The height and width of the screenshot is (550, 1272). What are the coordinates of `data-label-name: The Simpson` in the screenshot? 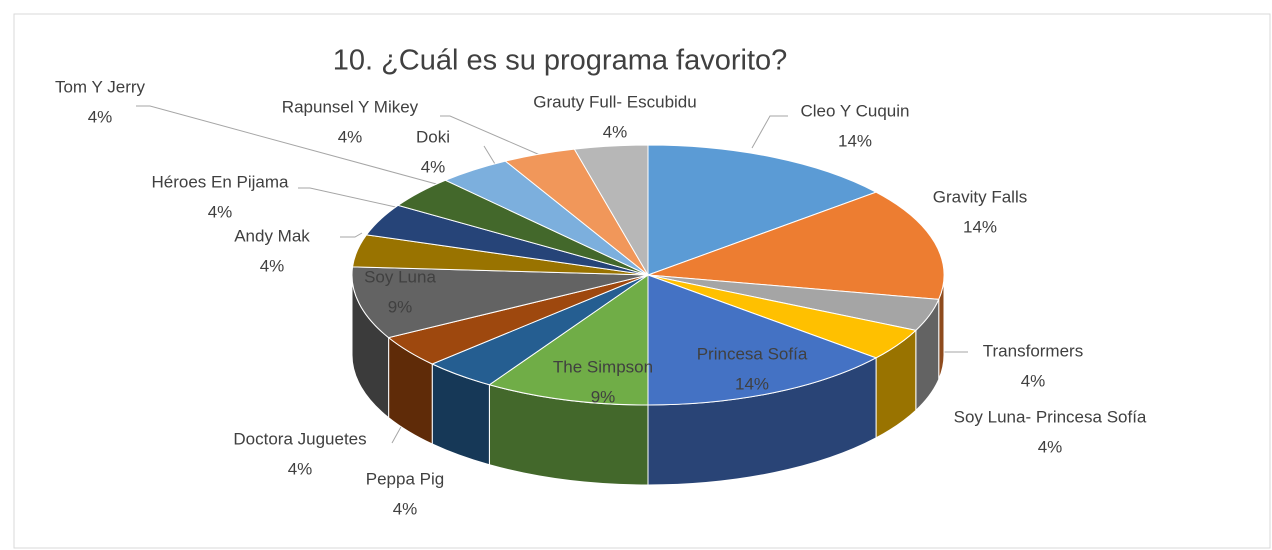 It's located at (603, 366).